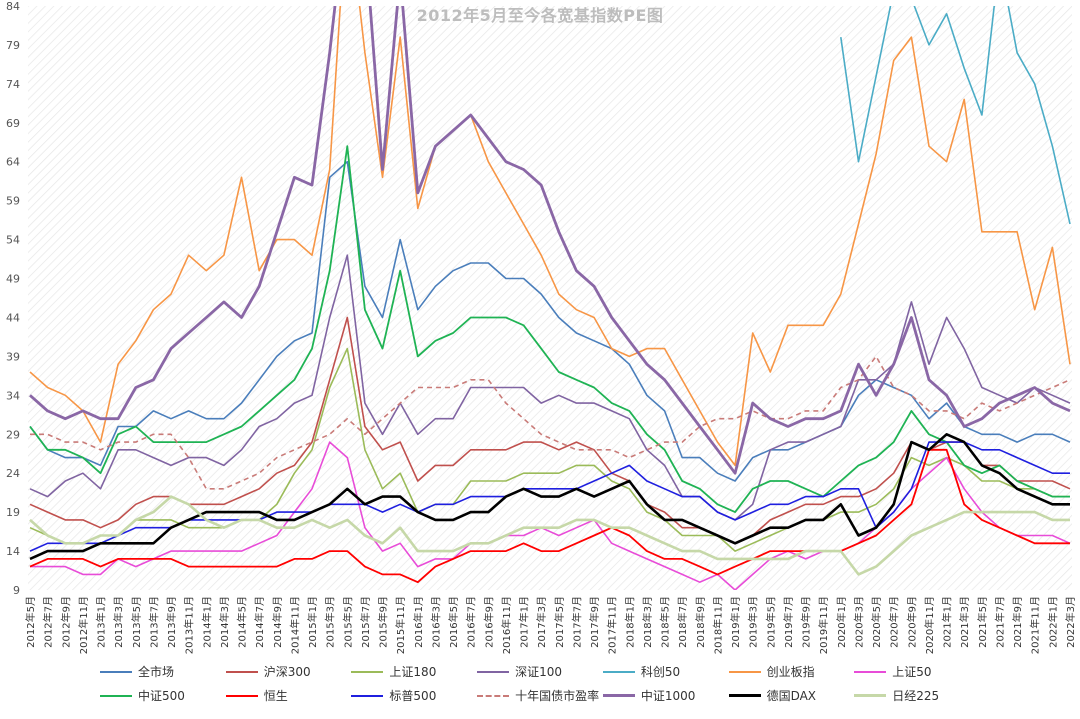  What do you see at coordinates (347, 622) in the screenshot?
I see `x-tick-label: 2015年5月` at bounding box center [347, 622].